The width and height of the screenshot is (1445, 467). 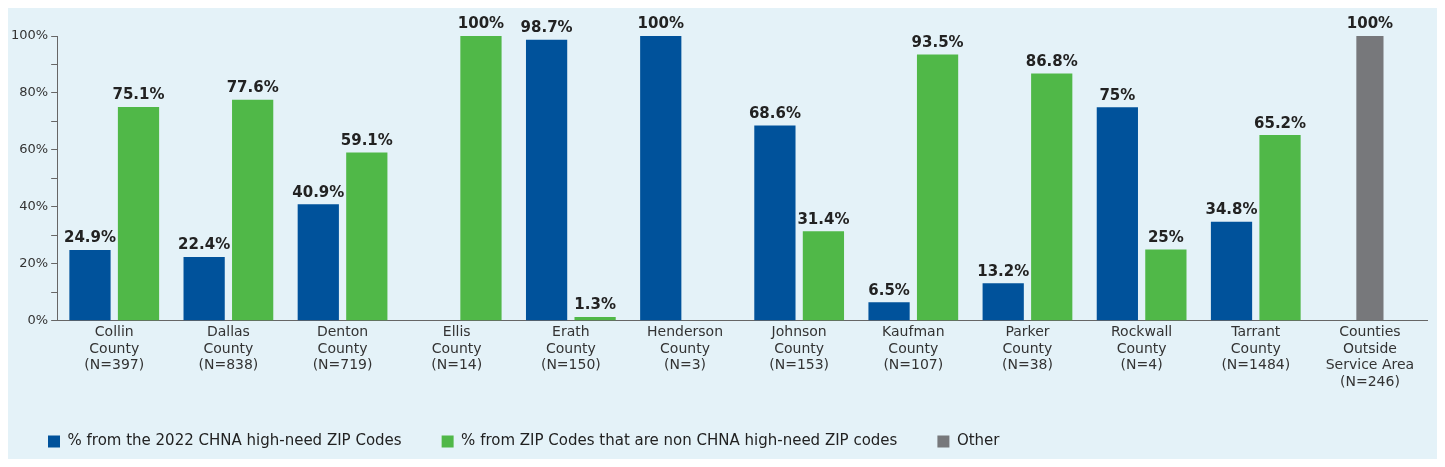 What do you see at coordinates (252, 87) in the screenshot?
I see `data-label: 77.6%` at bounding box center [252, 87].